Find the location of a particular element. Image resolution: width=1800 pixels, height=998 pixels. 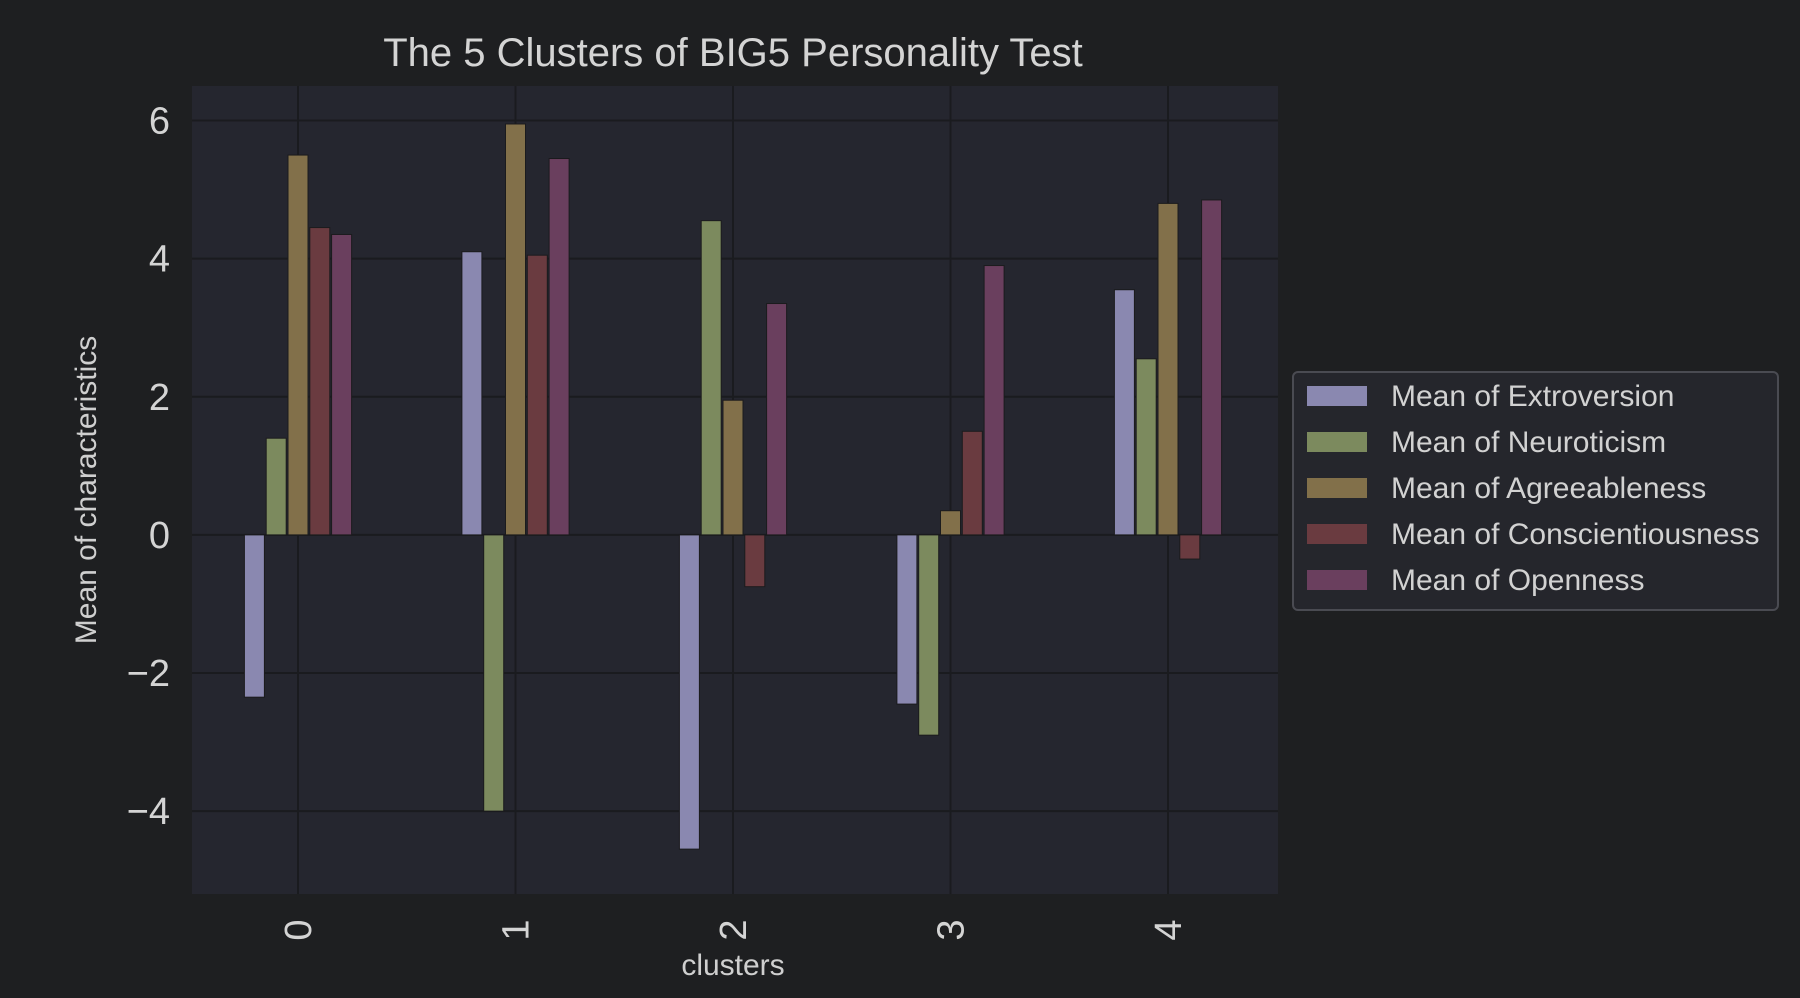

legend-label: Mean of Conscientiousness is located at coordinates (1575, 534).